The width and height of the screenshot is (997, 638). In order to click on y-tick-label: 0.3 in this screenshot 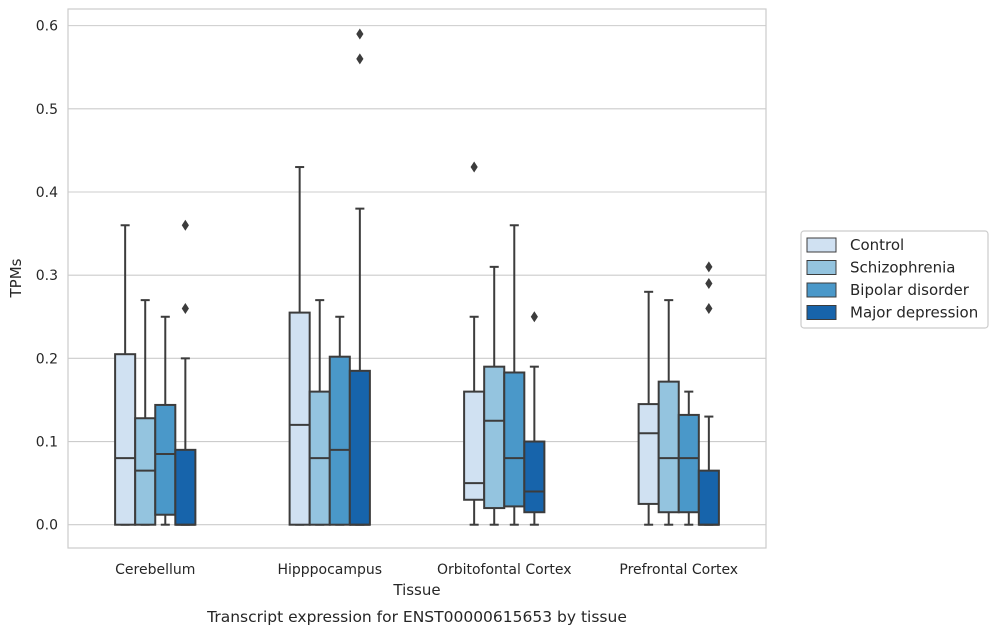, I will do `click(47, 276)`.